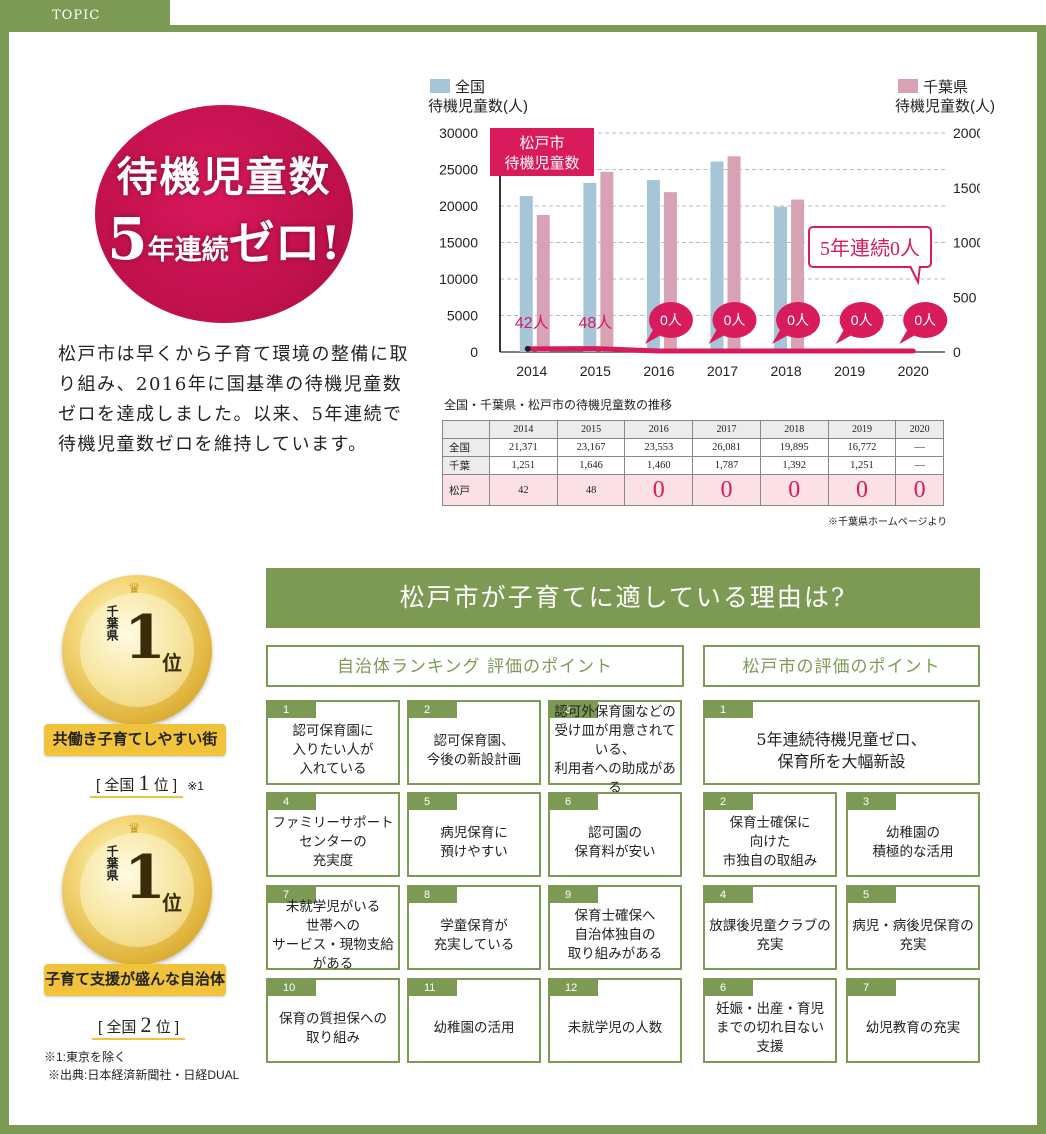 The image size is (1046, 1134). I want to click on point-number: 9, so click(574, 895).